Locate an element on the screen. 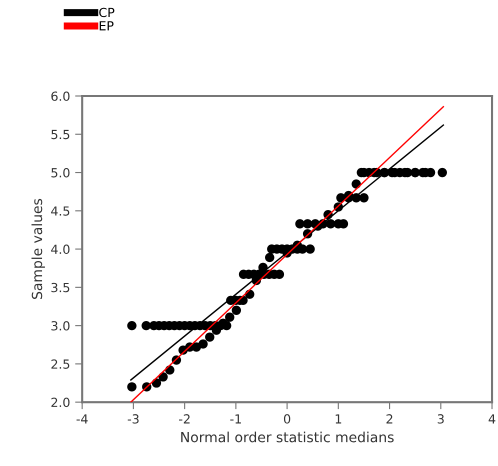 Image resolution: width=498 pixels, height=466 pixels. legend-label: CP is located at coordinates (106, 13).